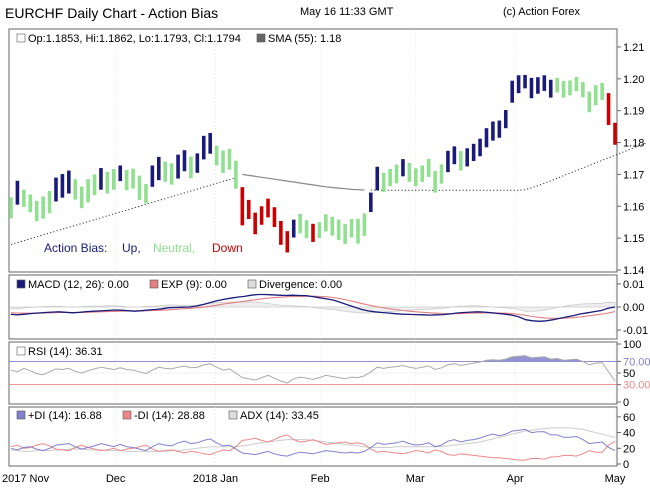 This screenshot has height=489, width=650. What do you see at coordinates (633, 239) in the screenshot?
I see `y-tick-label: 1.15` at bounding box center [633, 239].